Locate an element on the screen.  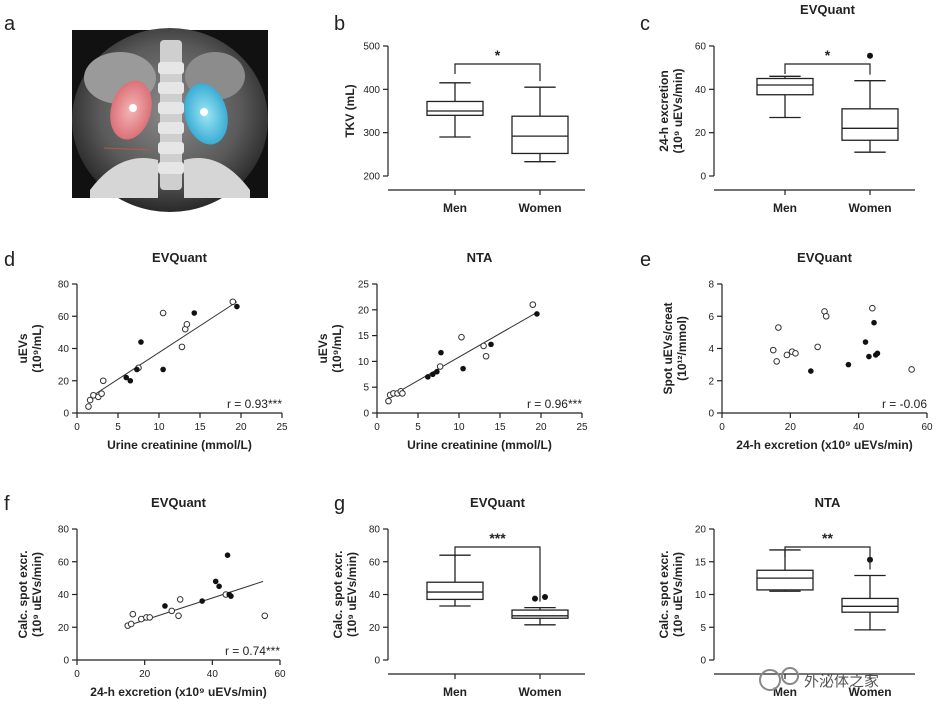
chart-title: NTA is located at coordinates (828, 502).